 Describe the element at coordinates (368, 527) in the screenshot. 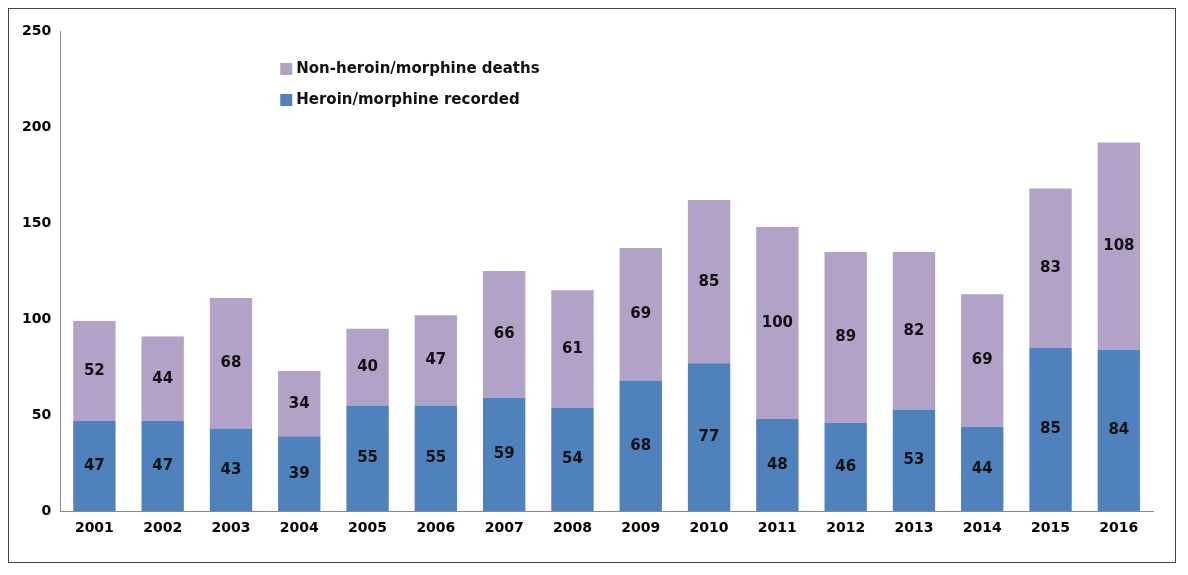

I see `x-tick-label: 2005` at that location.